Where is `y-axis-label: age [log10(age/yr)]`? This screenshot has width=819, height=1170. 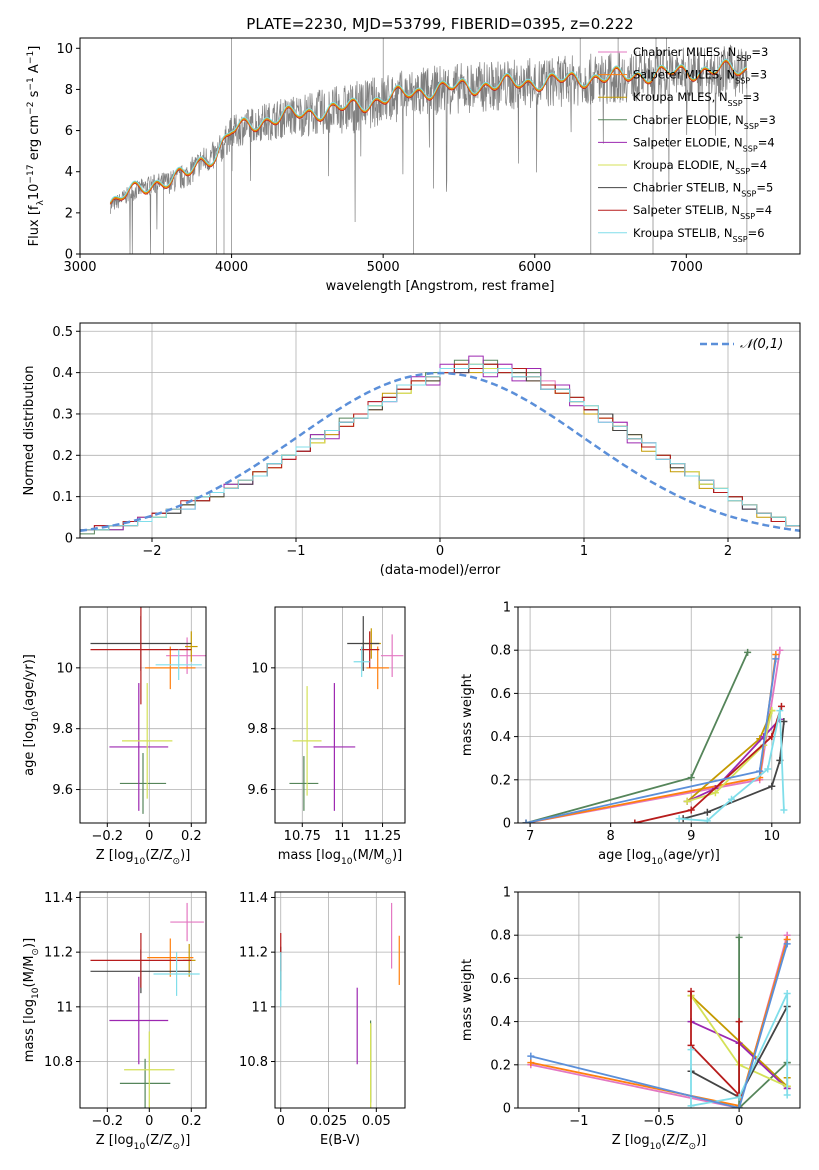 y-axis-label: age [log10(age/yr)] is located at coordinates (31, 715).